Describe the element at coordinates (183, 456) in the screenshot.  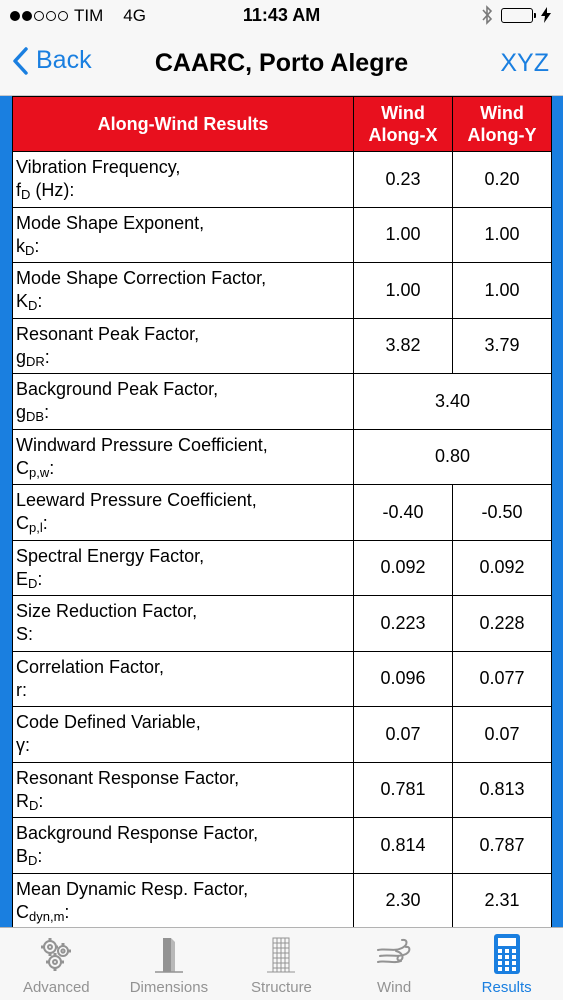
I see `row-label: Windward Pressure Coefficient, Cp,w:` at that location.